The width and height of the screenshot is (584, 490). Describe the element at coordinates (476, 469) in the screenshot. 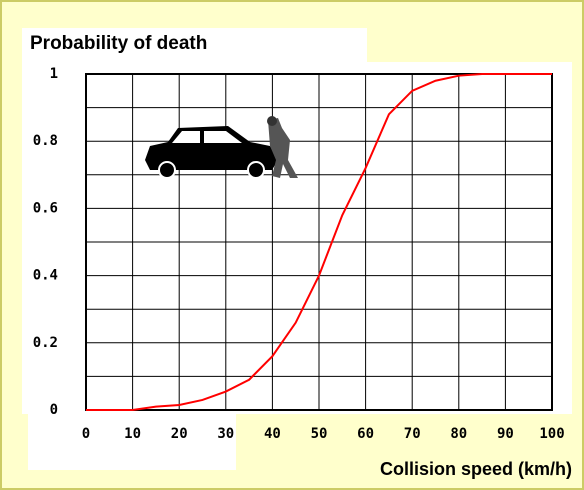

I see `x-axis-label: Collision speed (km/h)` at that location.